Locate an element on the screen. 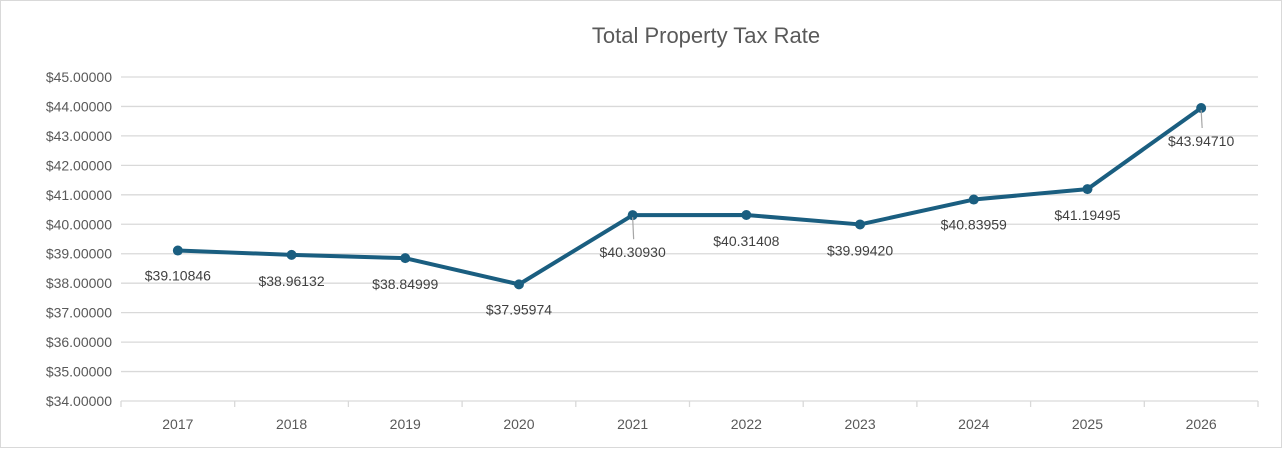 The width and height of the screenshot is (1282, 449). x-tick-label: 2022 is located at coordinates (746, 424).